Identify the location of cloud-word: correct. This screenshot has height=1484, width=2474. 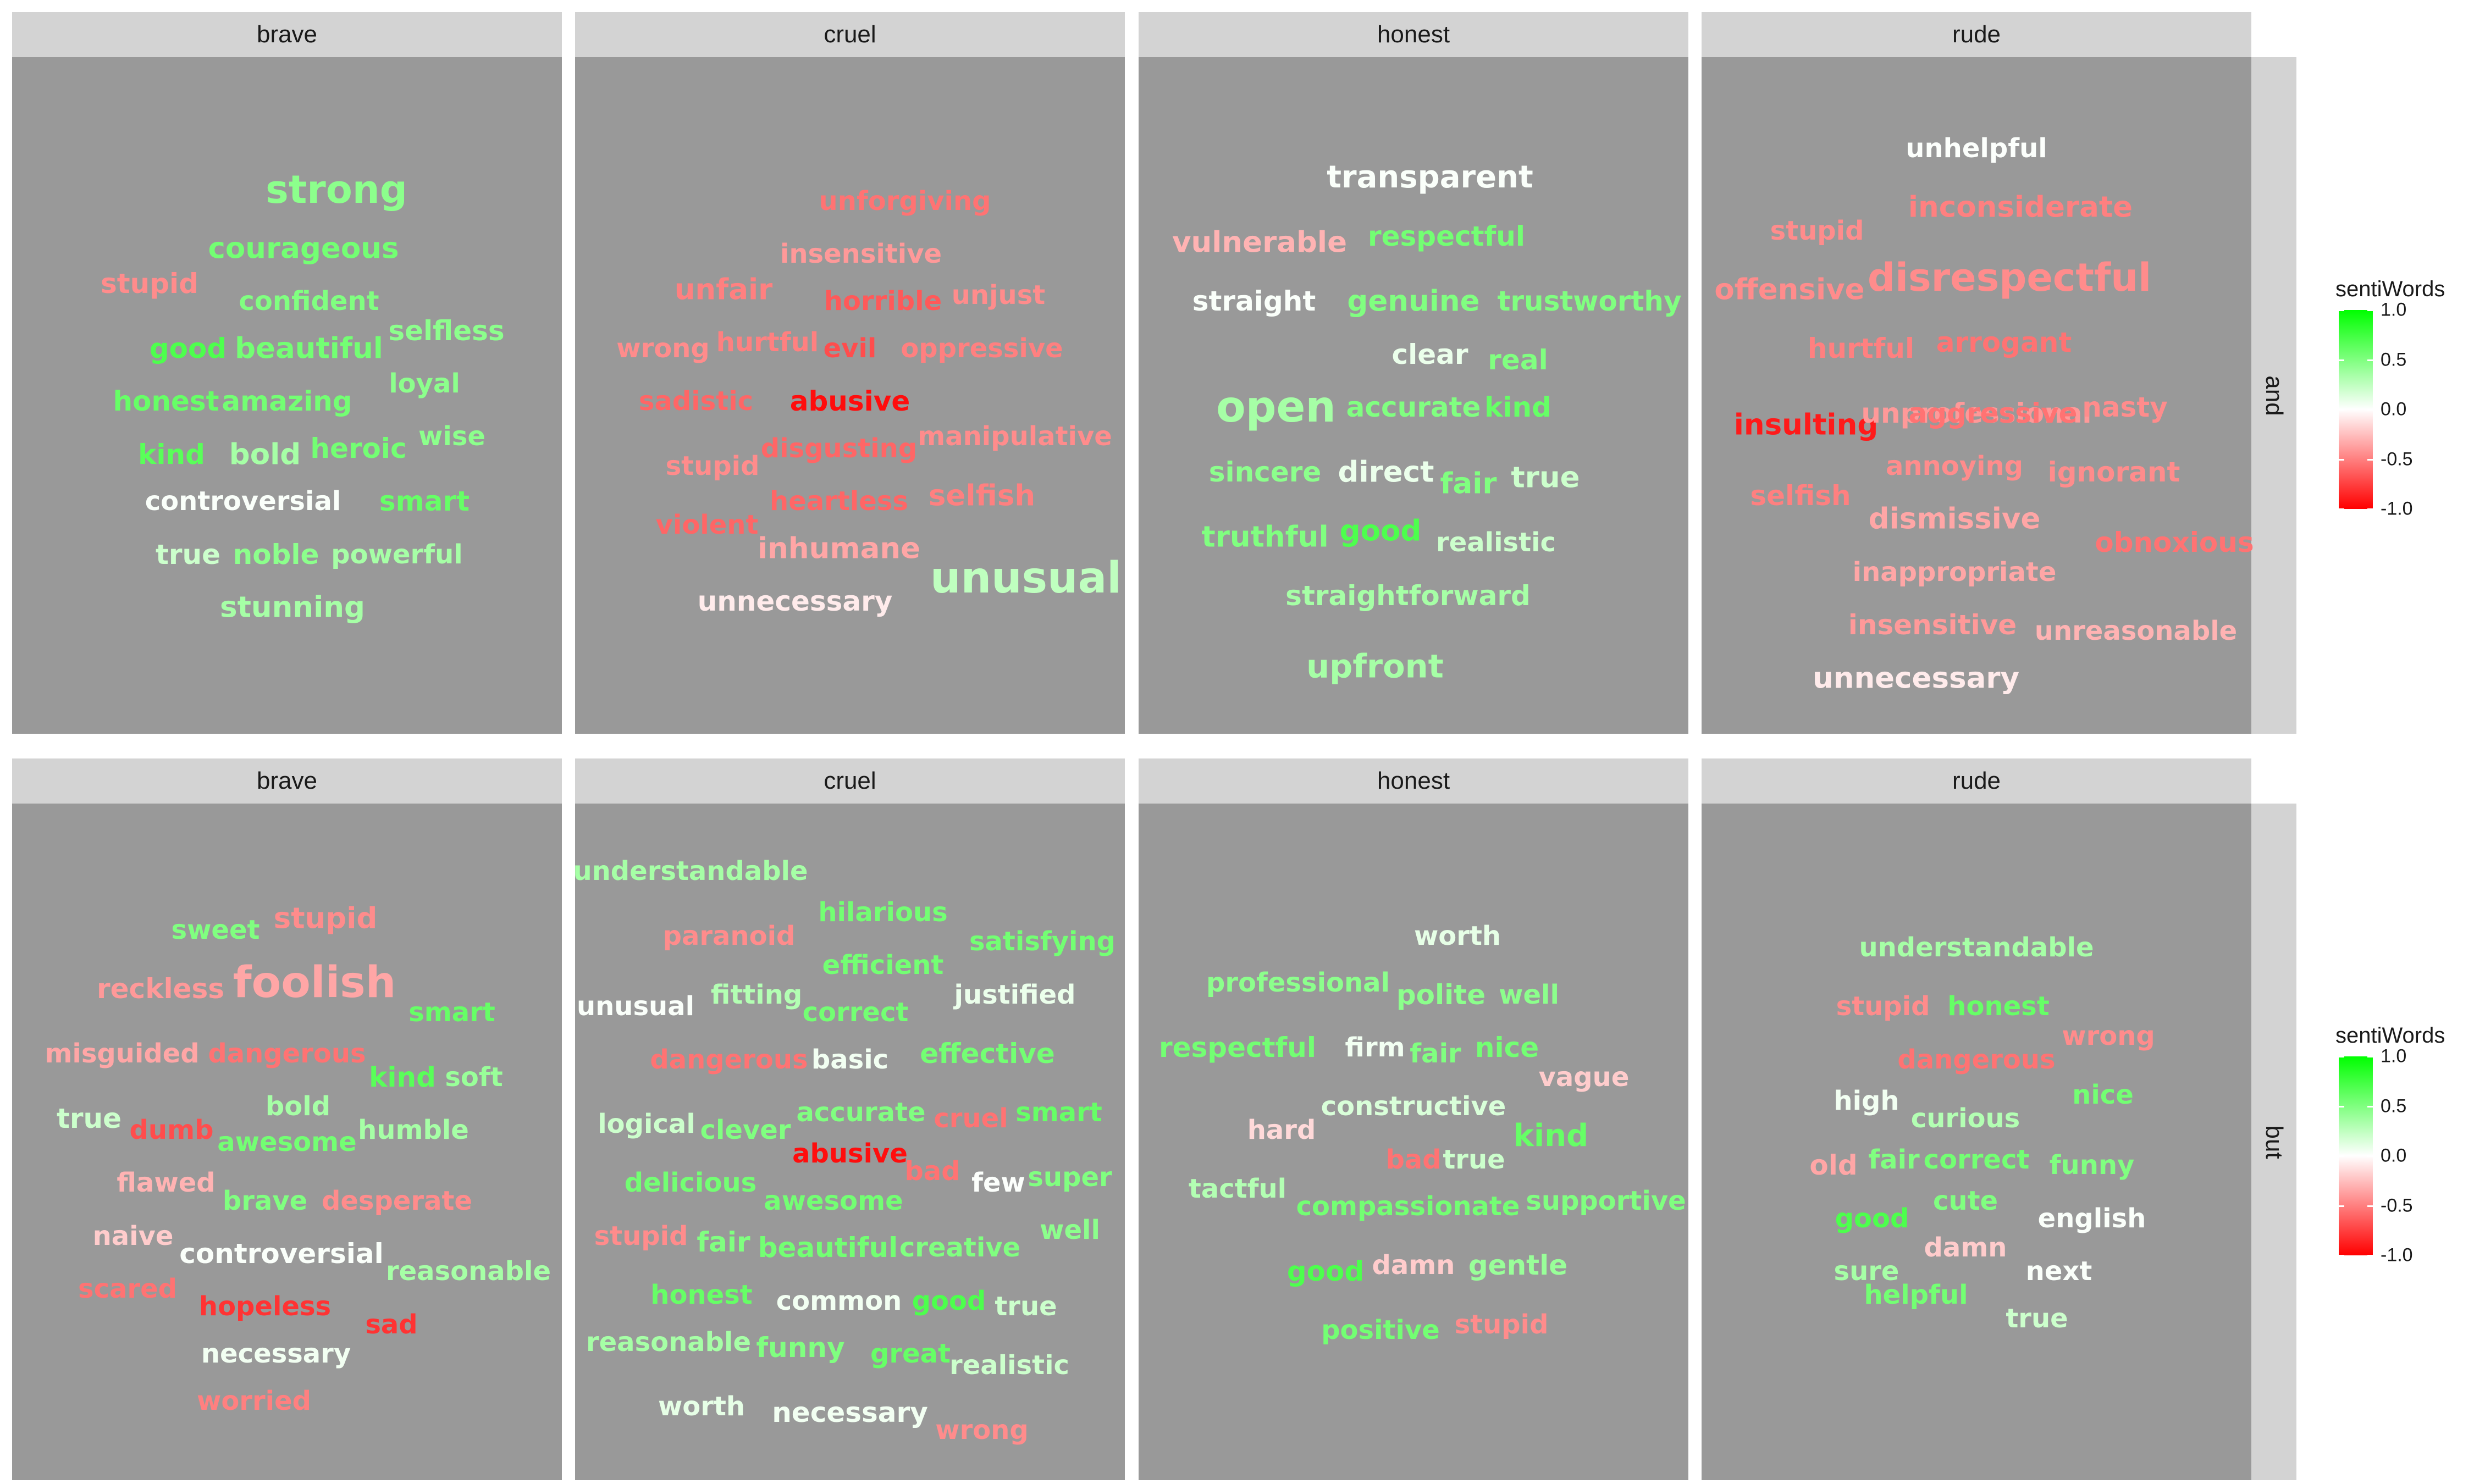
(855, 1012).